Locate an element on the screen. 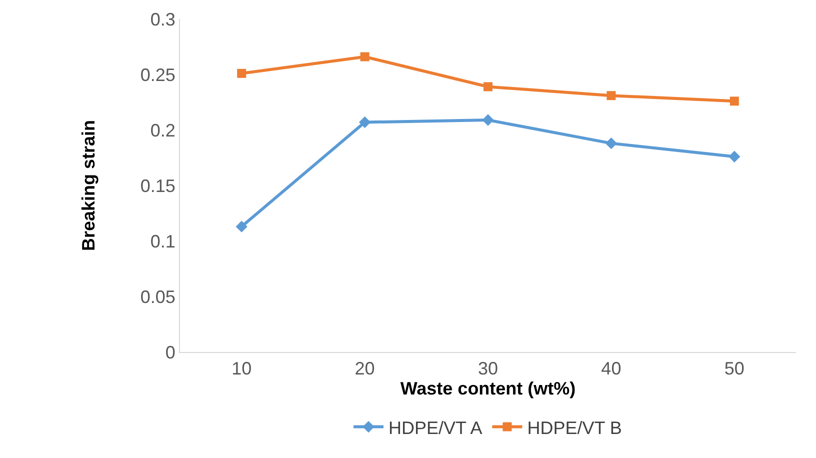 The height and width of the screenshot is (458, 816). y-tick-label: 0.15 is located at coordinates (158, 186).